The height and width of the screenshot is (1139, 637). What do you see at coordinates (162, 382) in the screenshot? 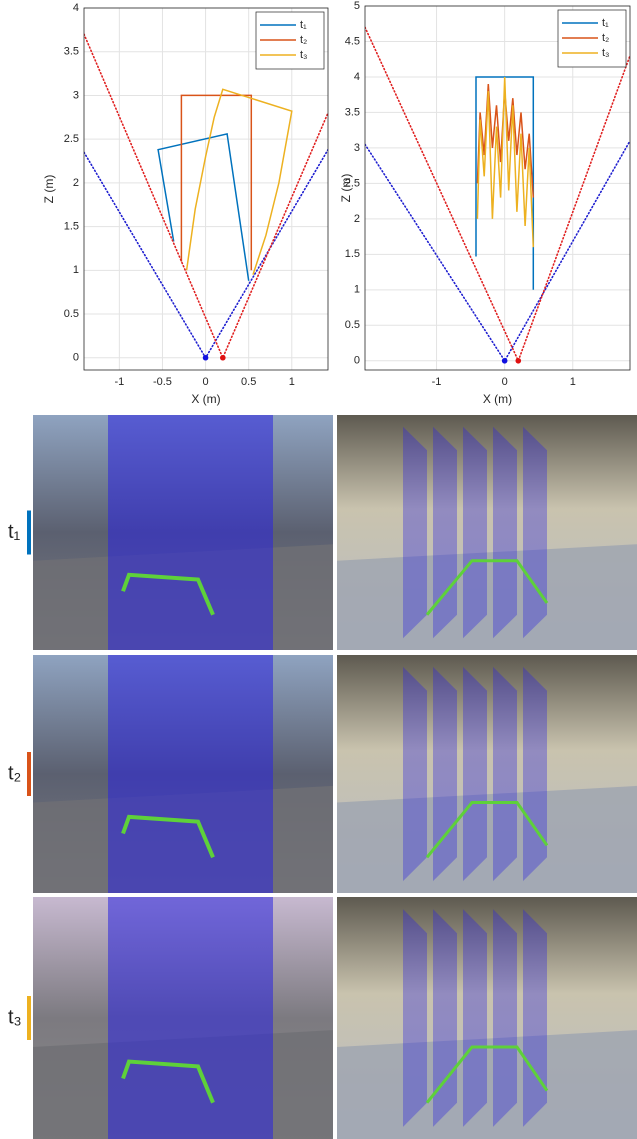
I see `x-tick-label: -0.5` at bounding box center [162, 382].